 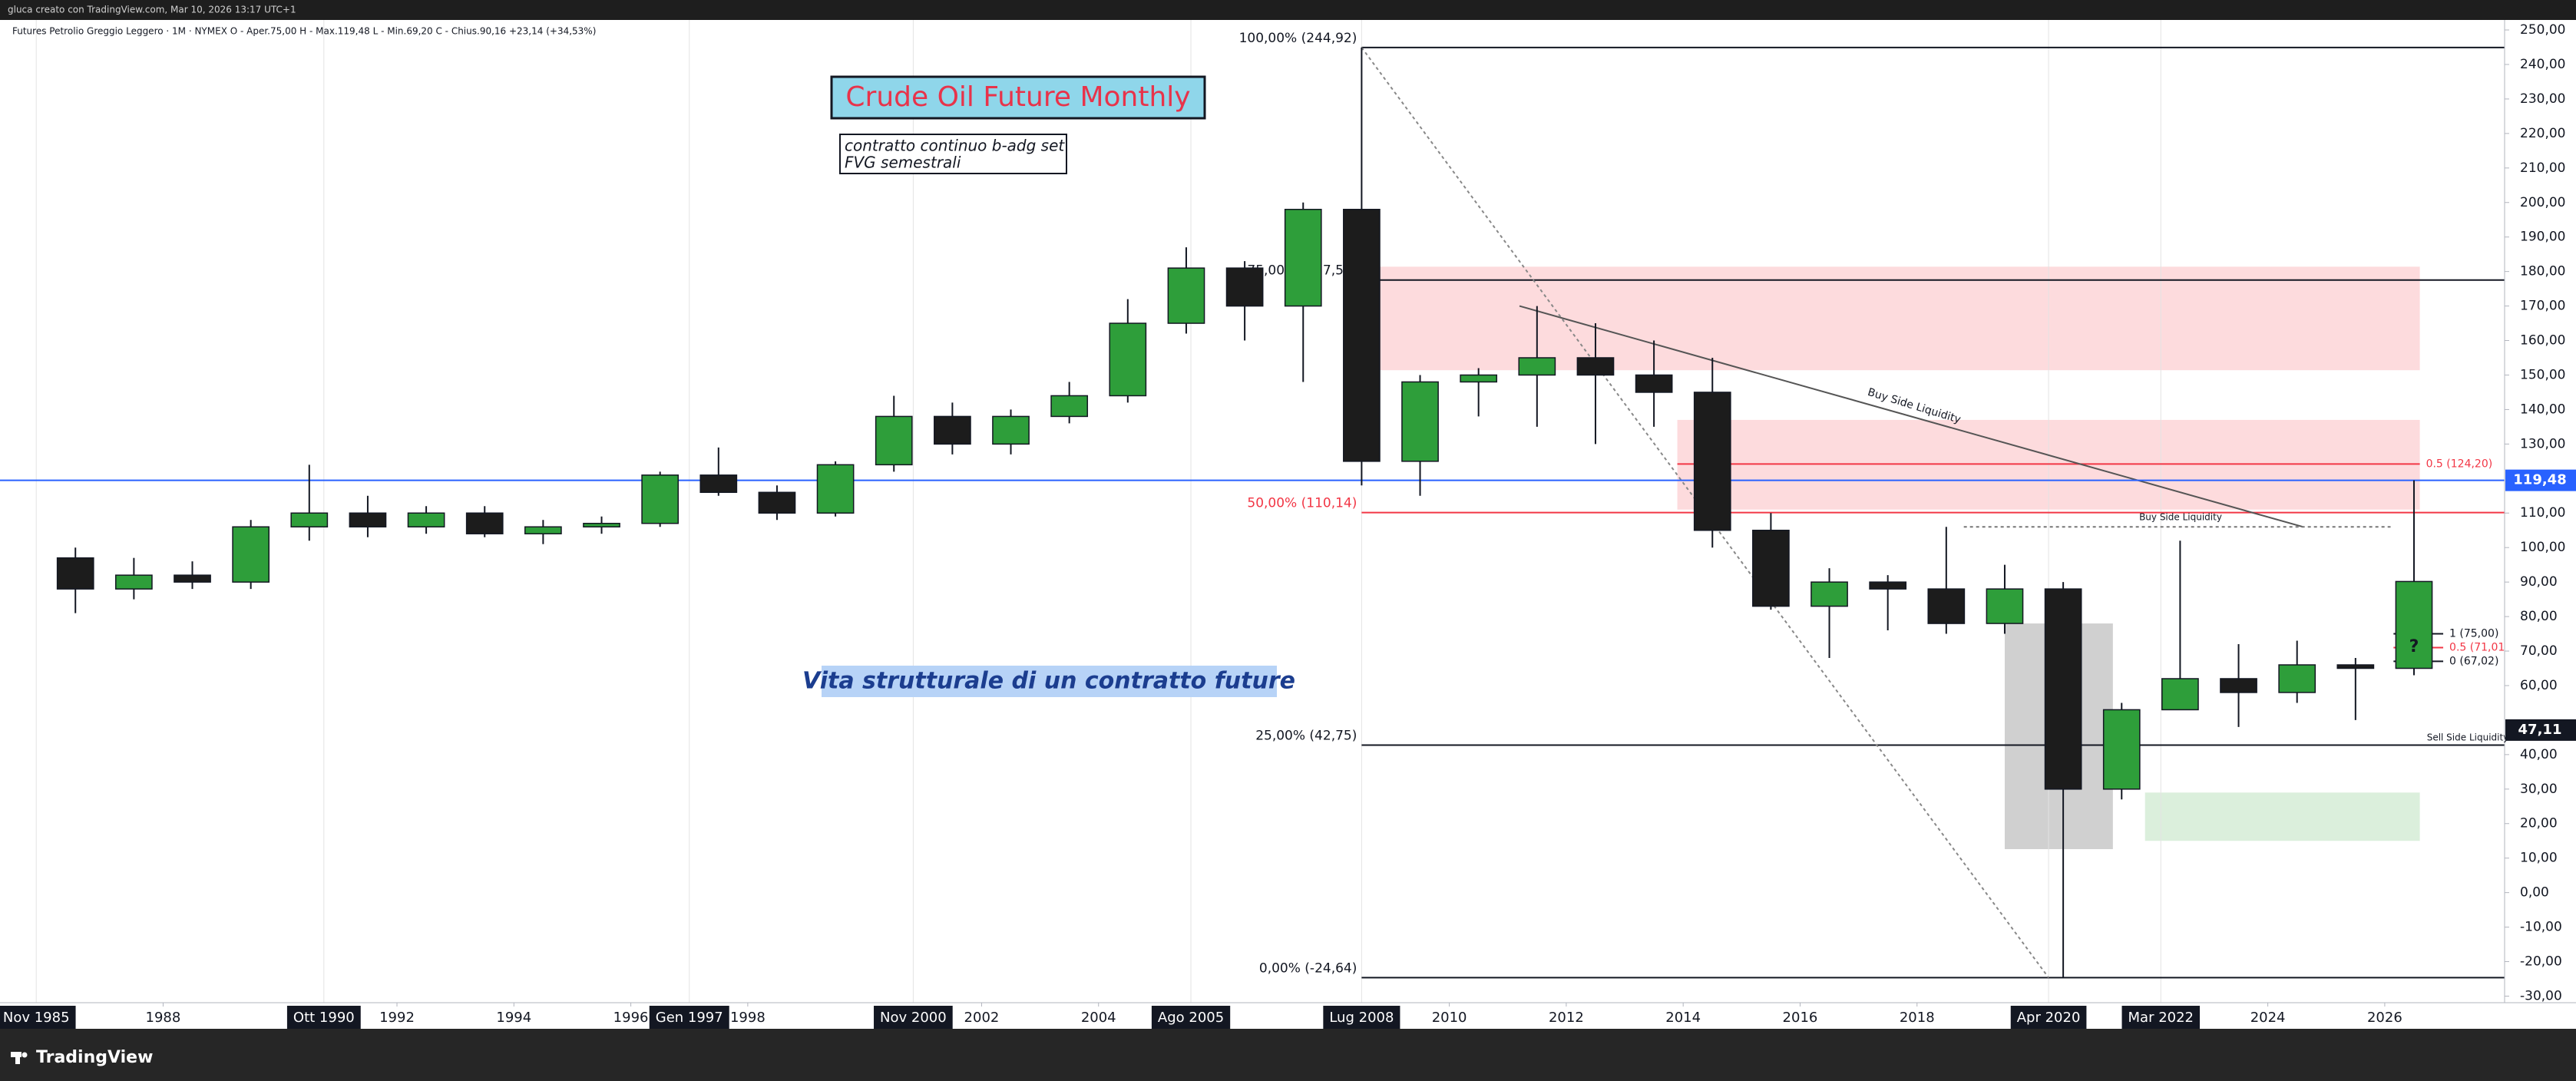 What do you see at coordinates (2542, 99) in the screenshot?
I see `y-tick-label: 230,00` at bounding box center [2542, 99].